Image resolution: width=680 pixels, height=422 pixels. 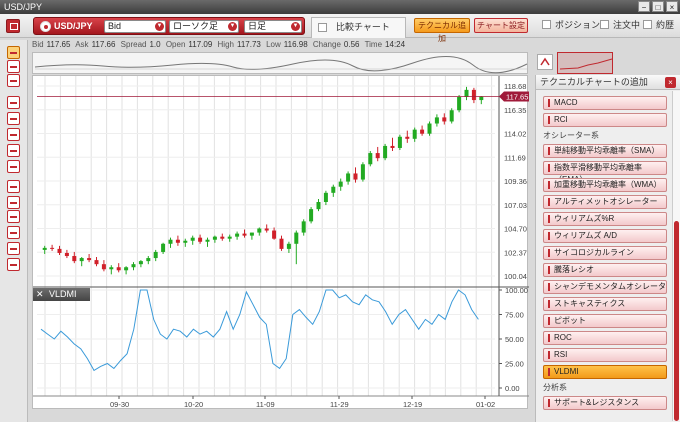 I want to click on price-type-select: Bid ▼, so click(x=135, y=26).